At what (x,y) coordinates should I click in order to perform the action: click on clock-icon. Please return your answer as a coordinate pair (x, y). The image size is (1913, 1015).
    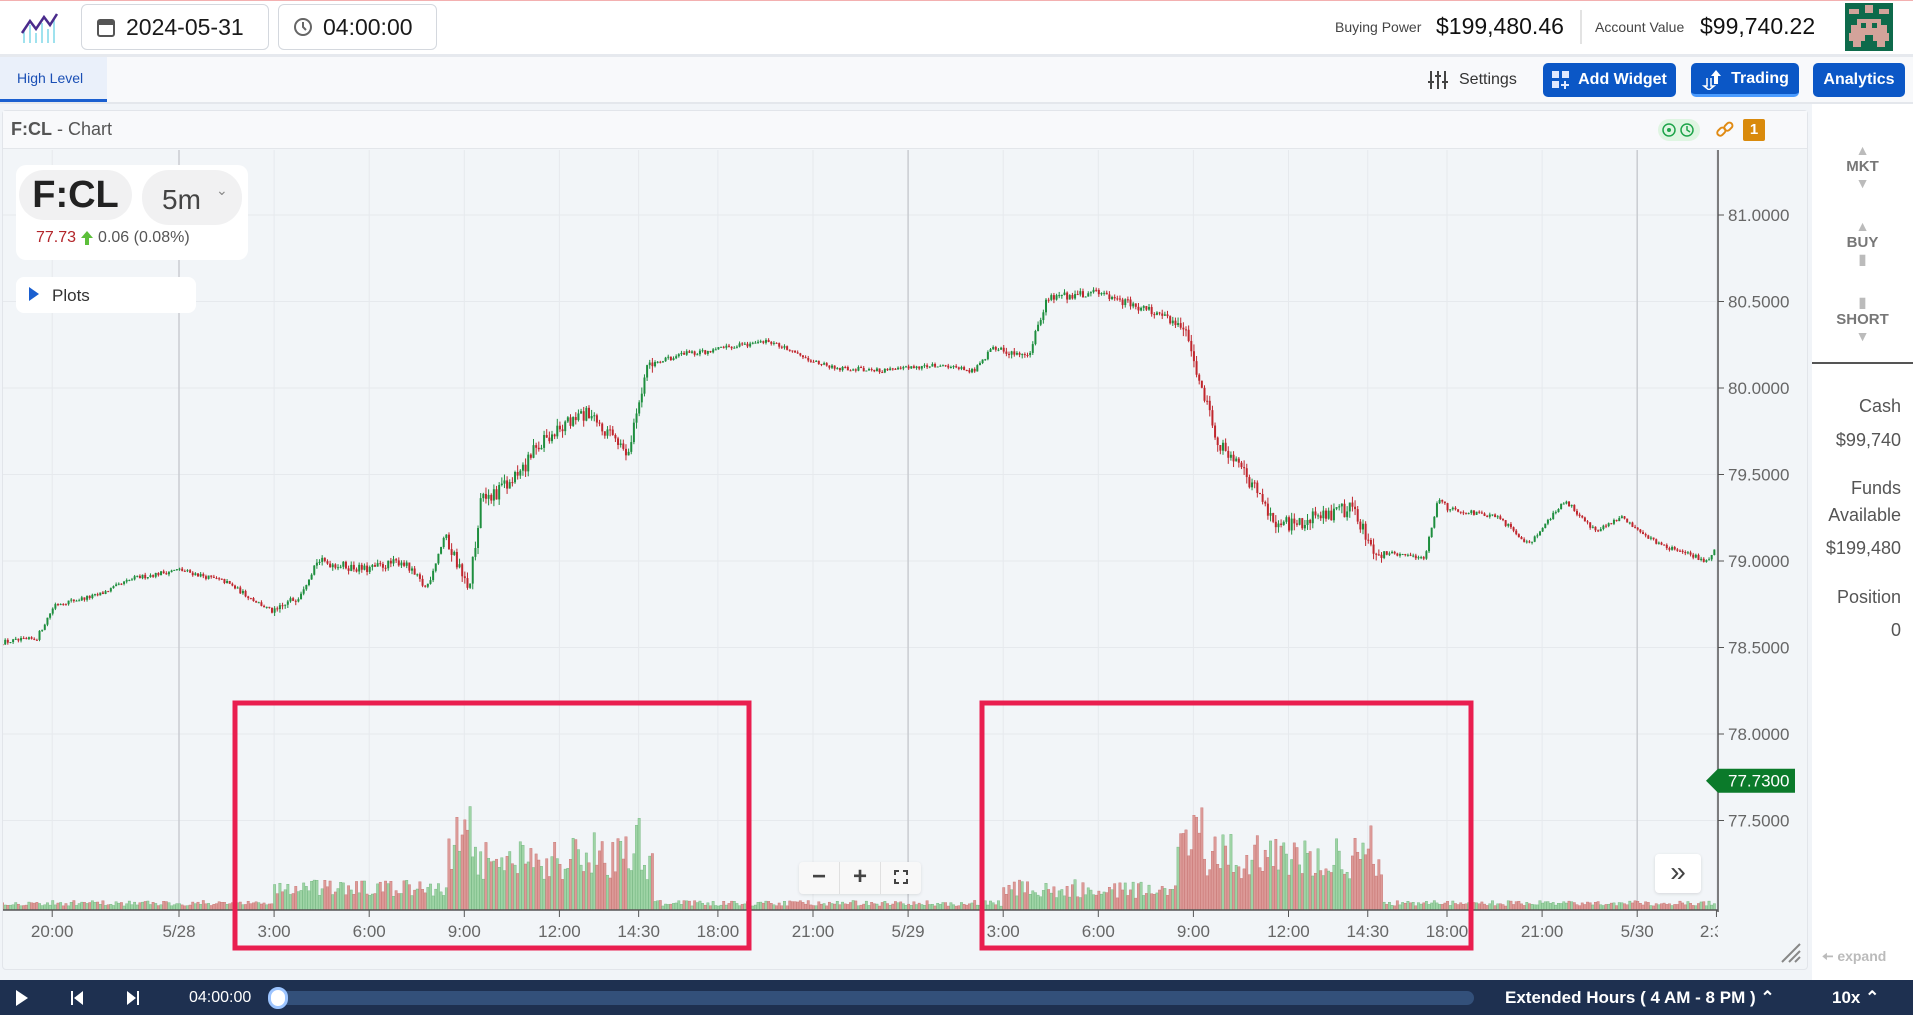
    Looking at the image, I should click on (303, 27).